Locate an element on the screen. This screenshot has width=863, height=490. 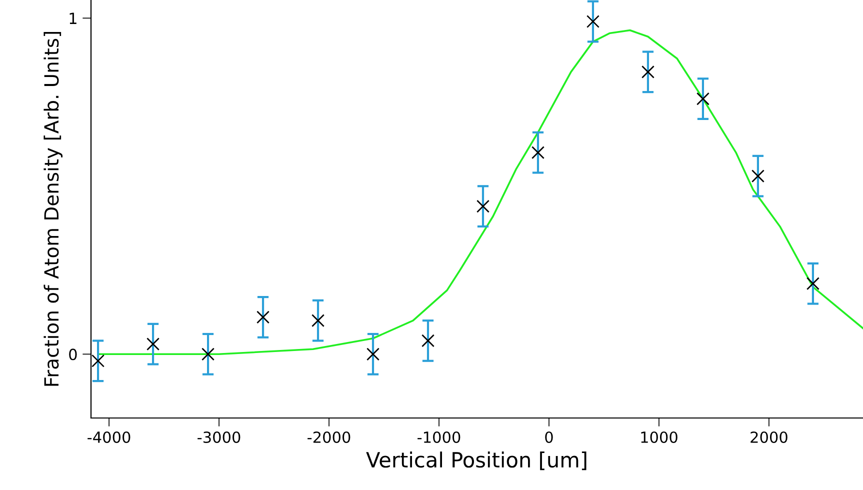
x-tick-label: 2000 is located at coordinates (769, 437).